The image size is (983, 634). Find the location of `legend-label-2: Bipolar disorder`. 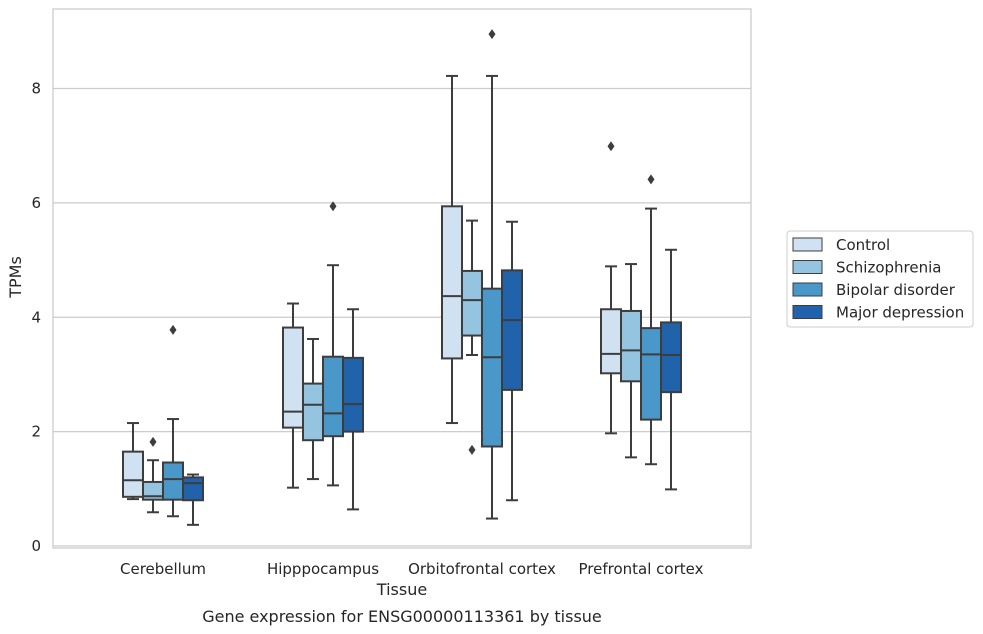

legend-label-2: Bipolar disorder is located at coordinates (896, 290).